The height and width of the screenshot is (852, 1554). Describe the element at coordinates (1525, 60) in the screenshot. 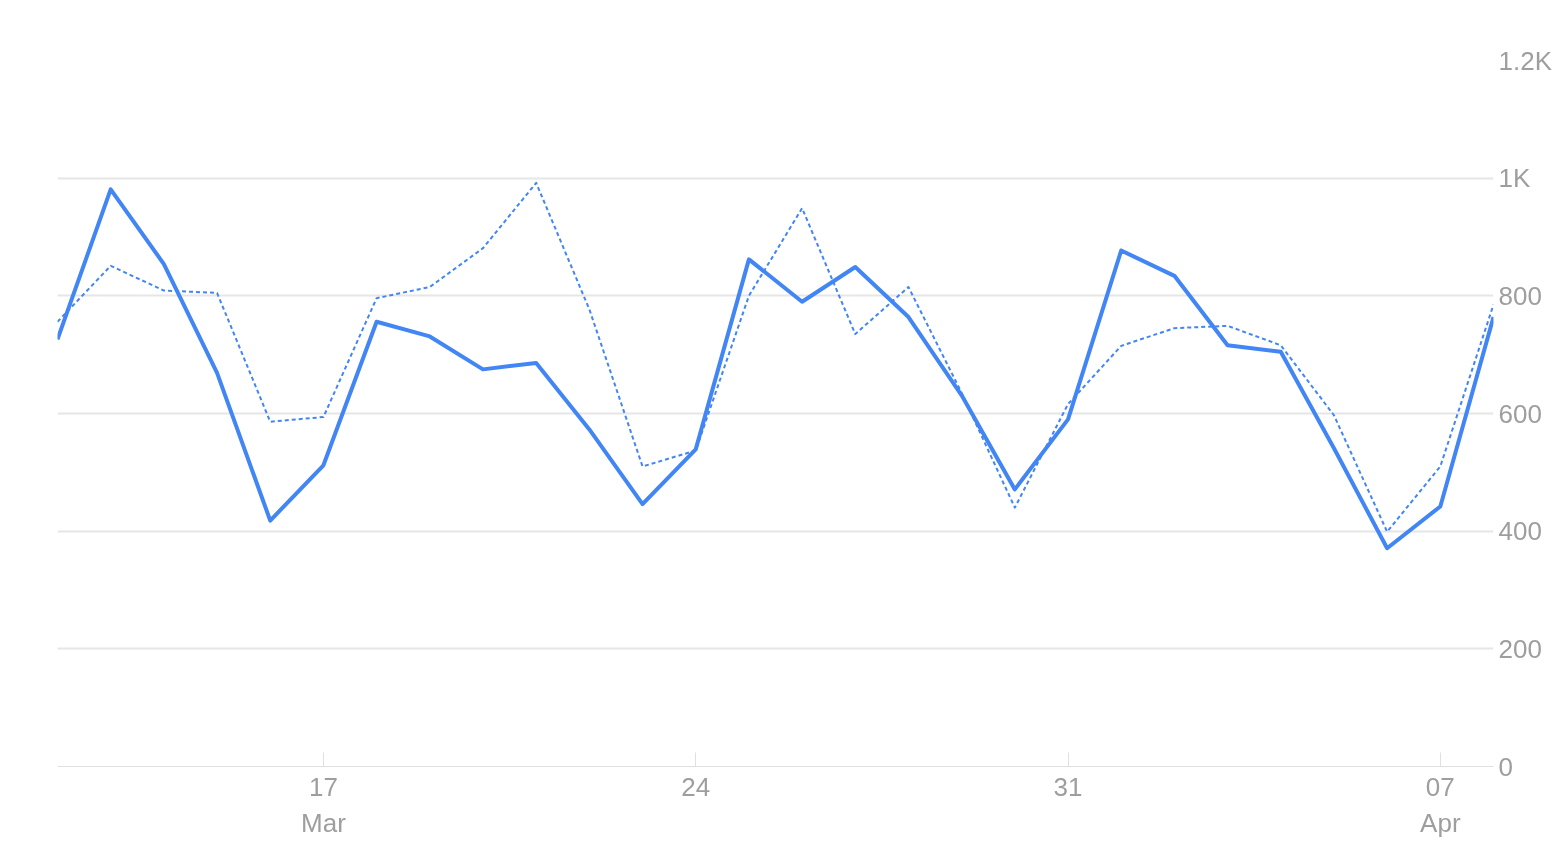

I see `y-tick-label: 1.2K` at that location.